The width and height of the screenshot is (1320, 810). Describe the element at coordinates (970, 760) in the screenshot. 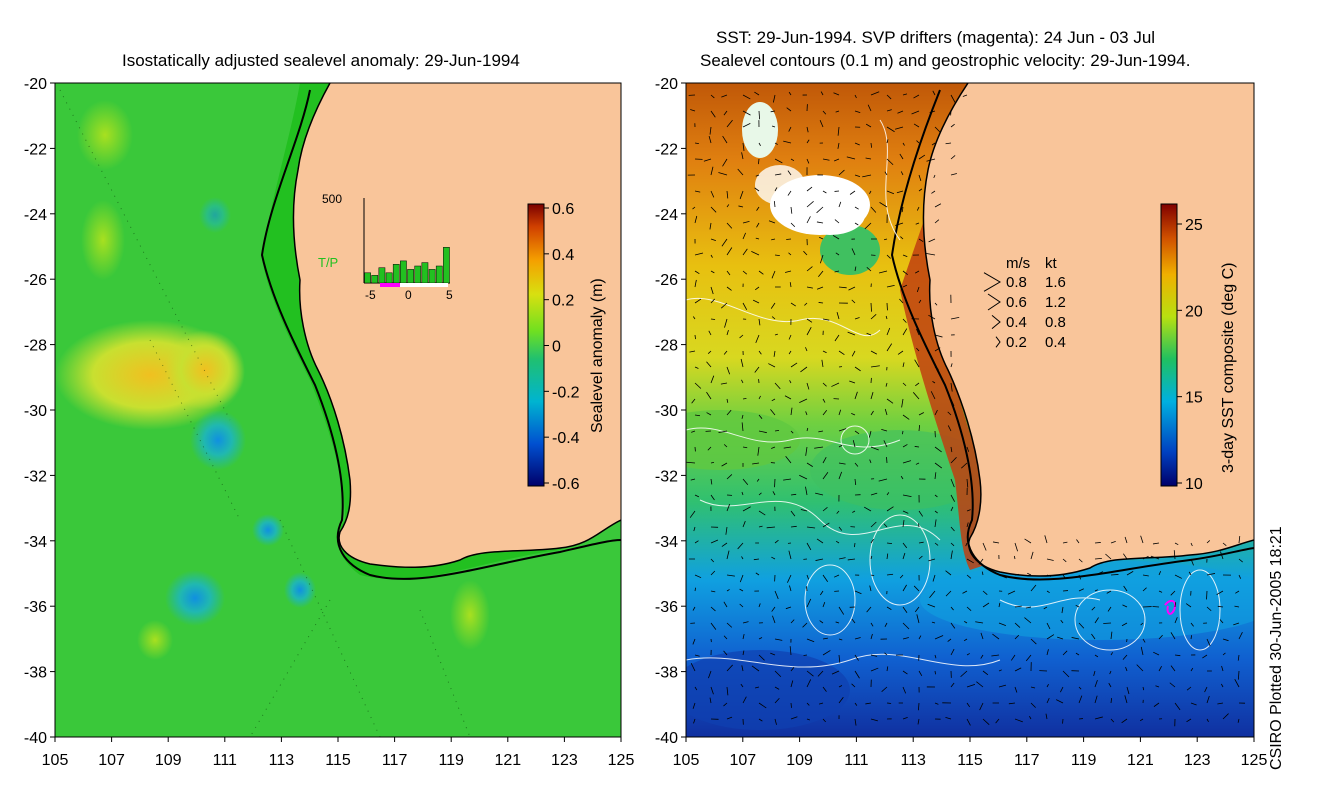

I see `x-tick-label: 115` at that location.